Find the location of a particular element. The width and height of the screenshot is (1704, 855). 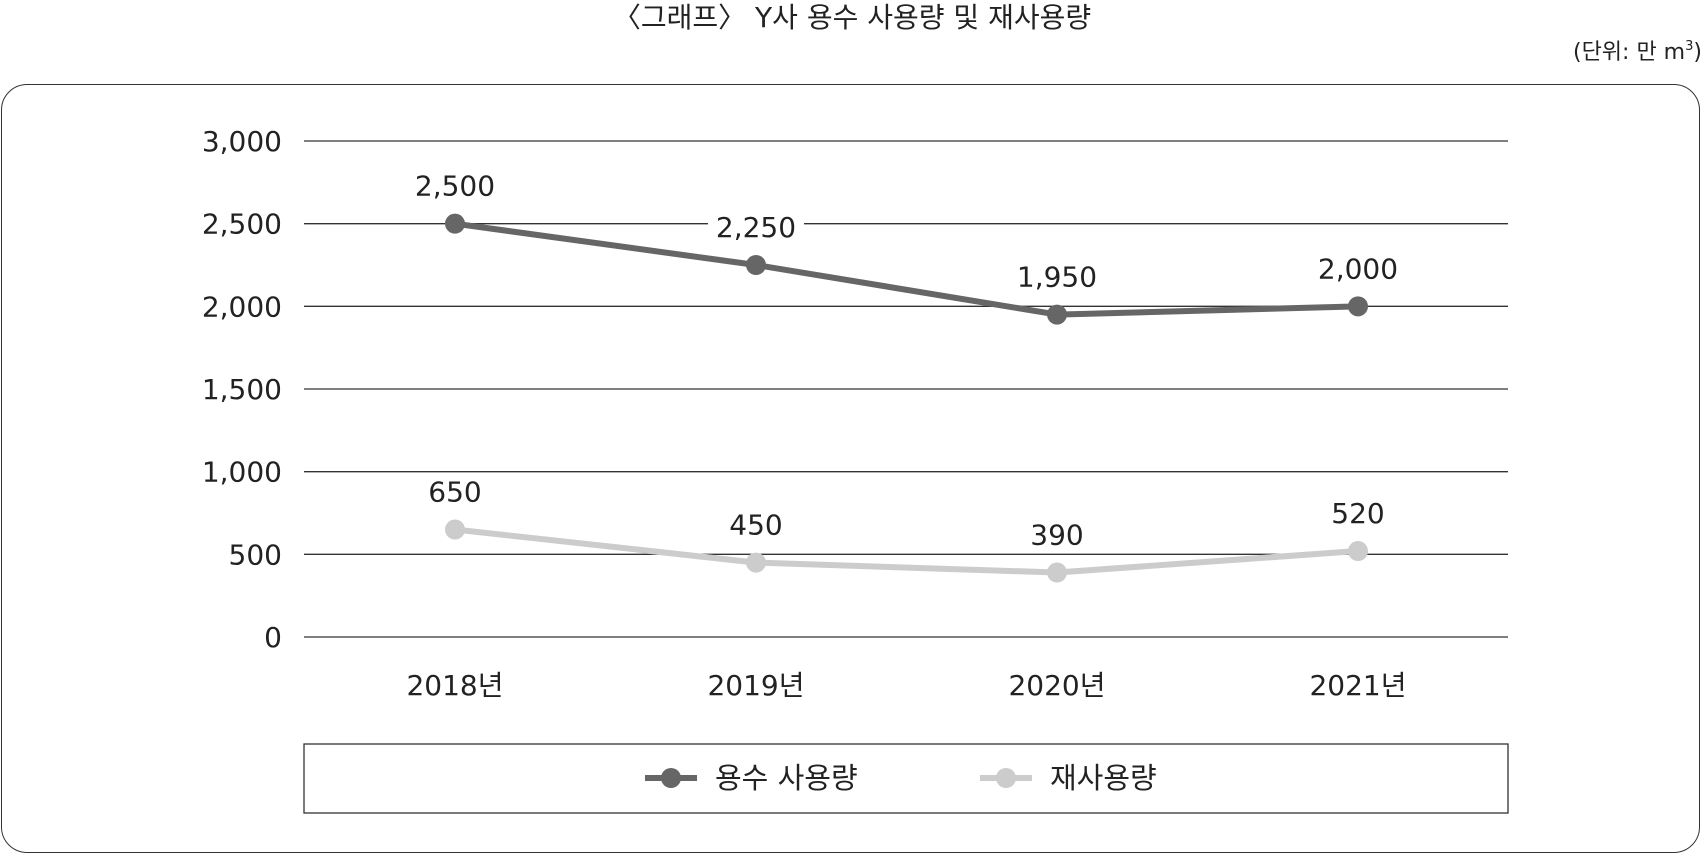

data-label: 2,250 is located at coordinates (756, 227).